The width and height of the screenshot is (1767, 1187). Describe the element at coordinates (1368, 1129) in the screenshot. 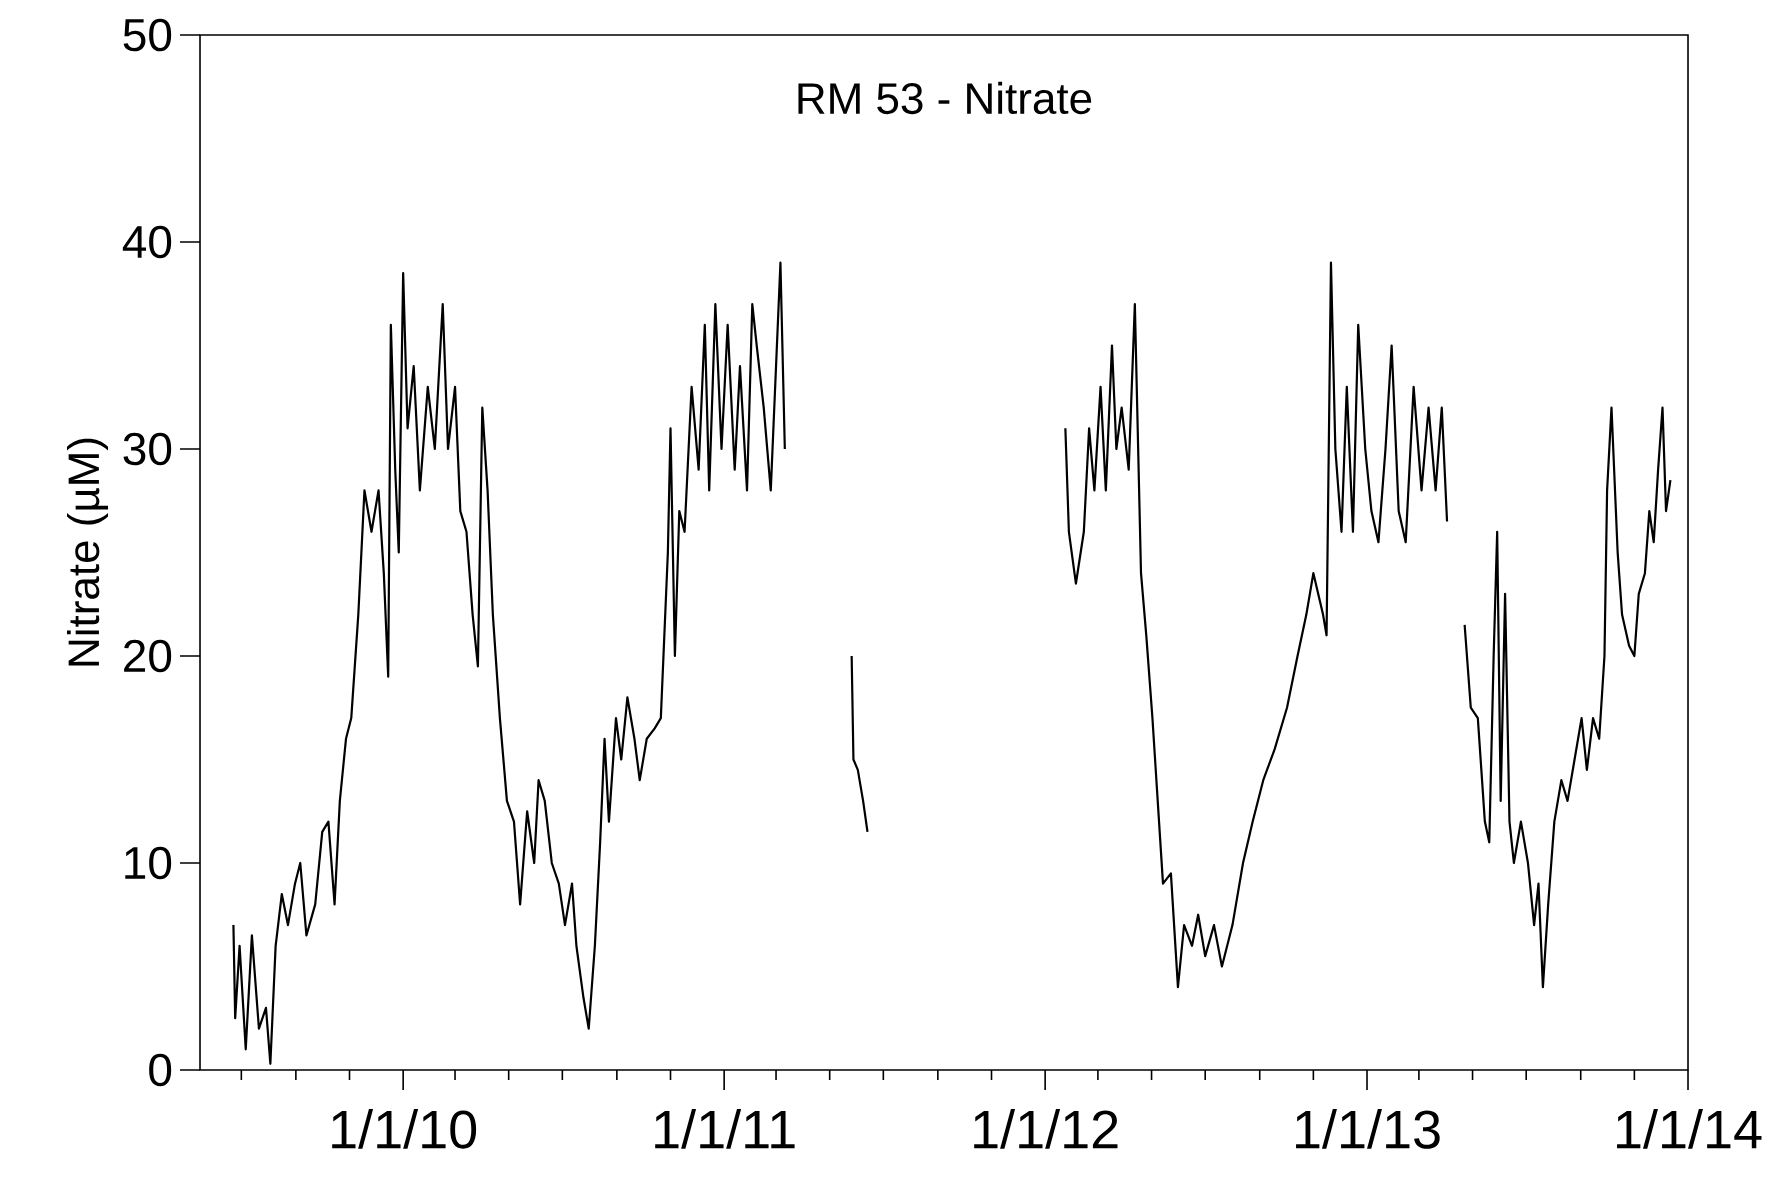

I see `x-tick-label: 1/1/13` at that location.